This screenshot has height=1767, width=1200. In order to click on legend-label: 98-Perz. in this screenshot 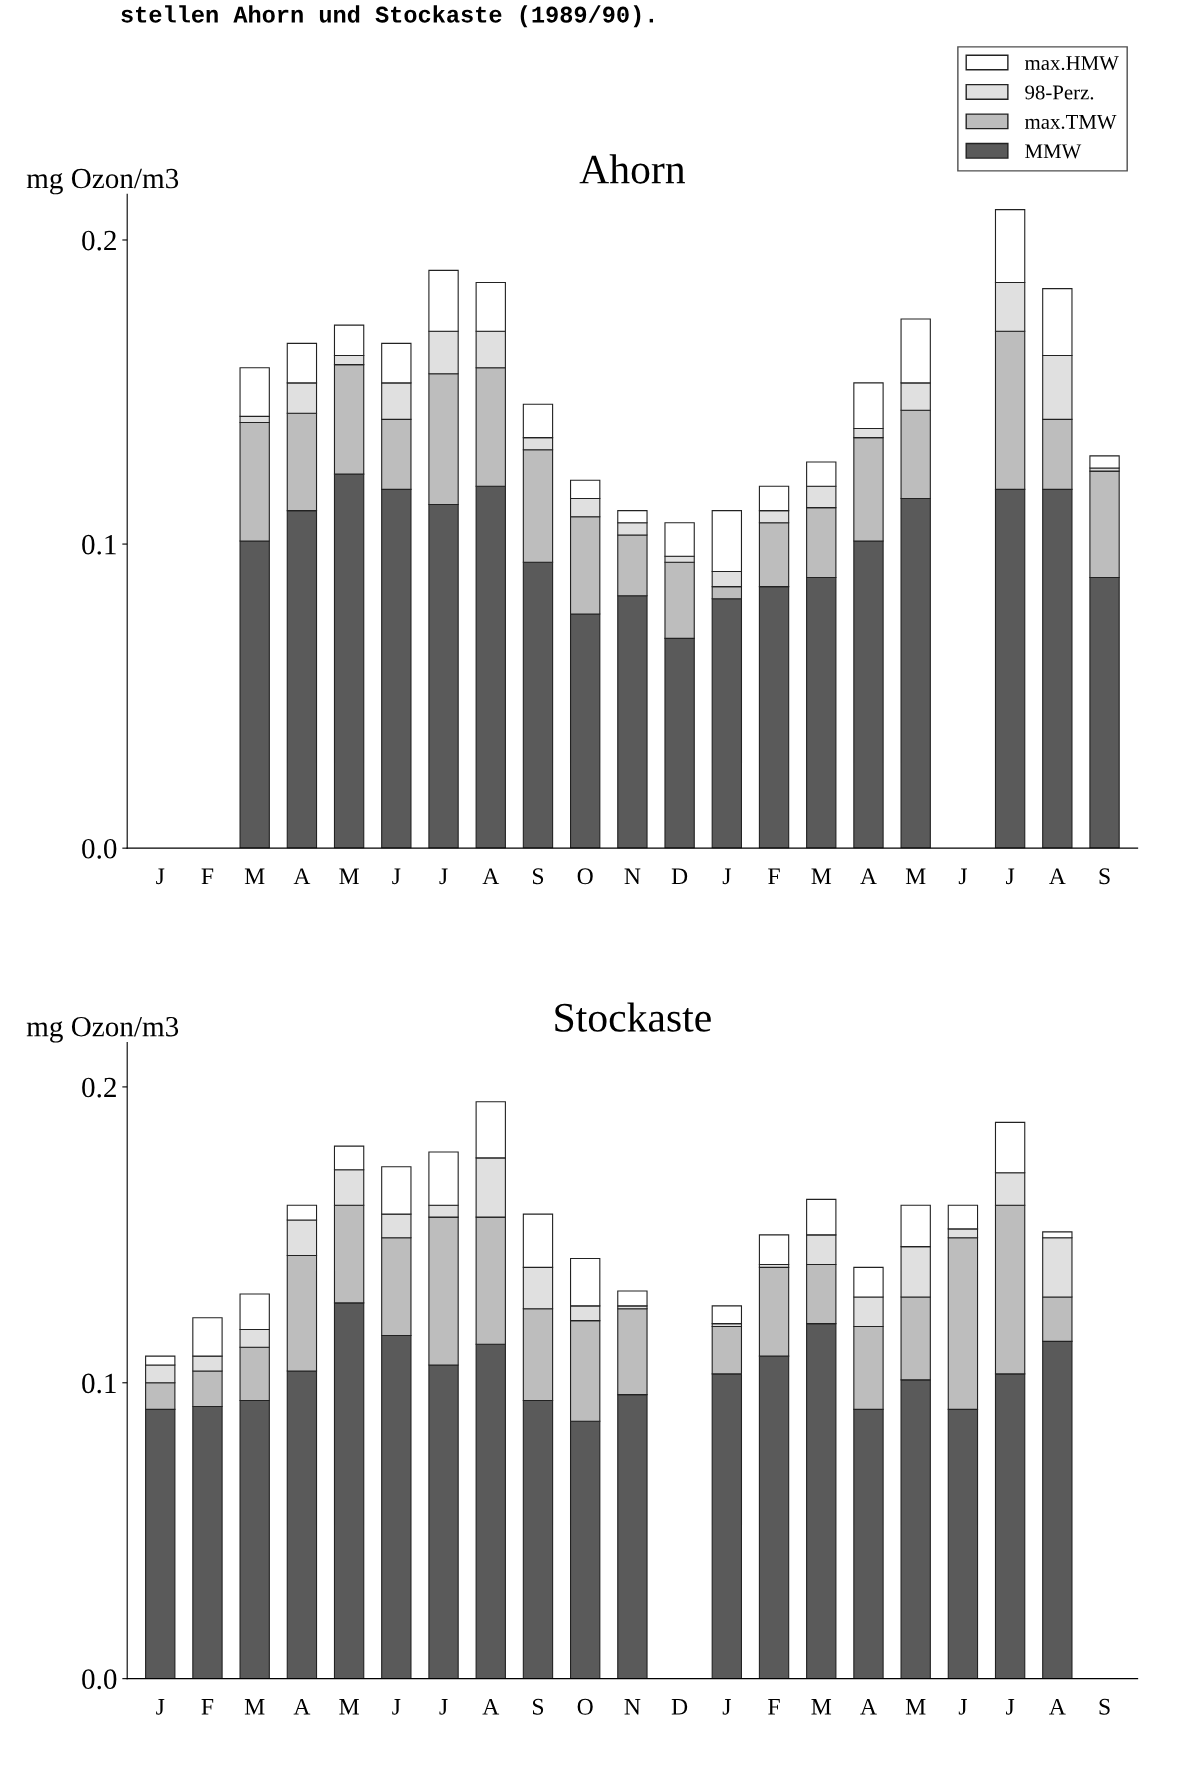, I will do `click(1059, 92)`.